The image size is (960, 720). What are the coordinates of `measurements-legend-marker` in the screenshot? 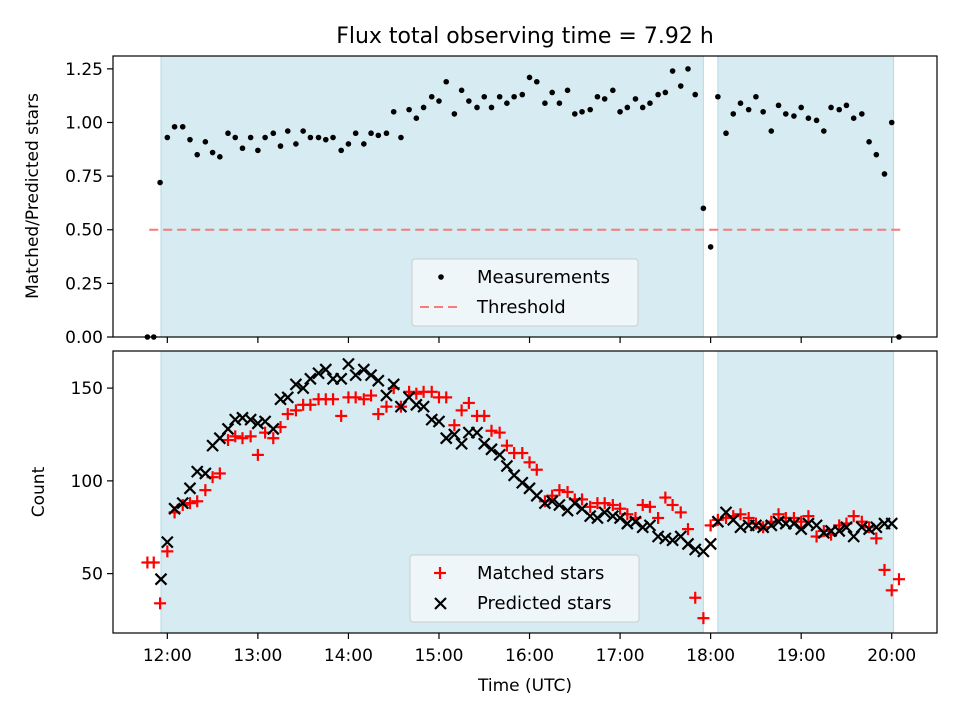 It's located at (441, 277).